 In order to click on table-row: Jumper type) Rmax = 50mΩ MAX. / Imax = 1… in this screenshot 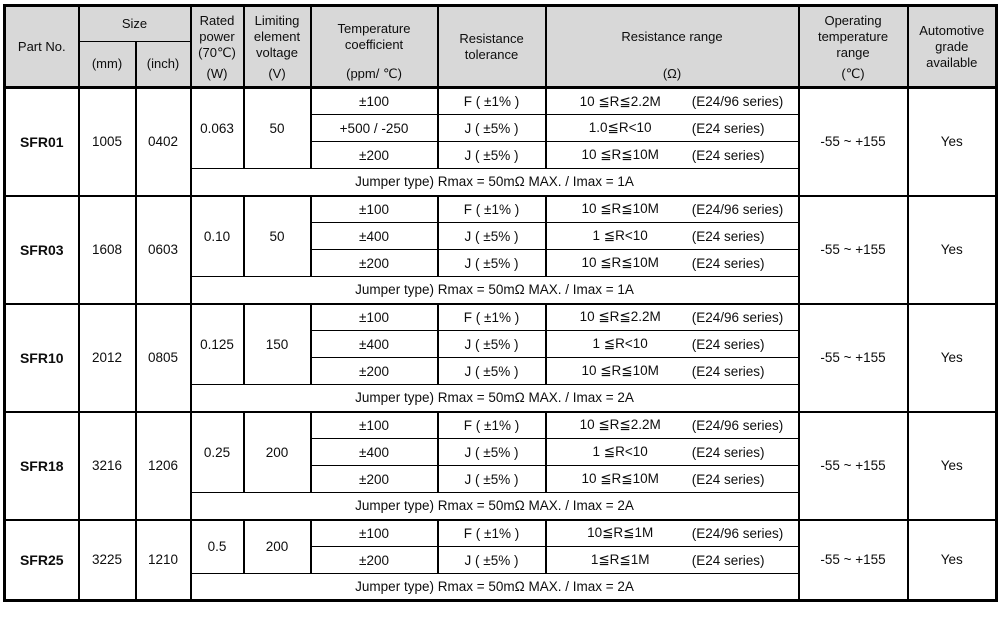, I will do `click(501, 290)`.